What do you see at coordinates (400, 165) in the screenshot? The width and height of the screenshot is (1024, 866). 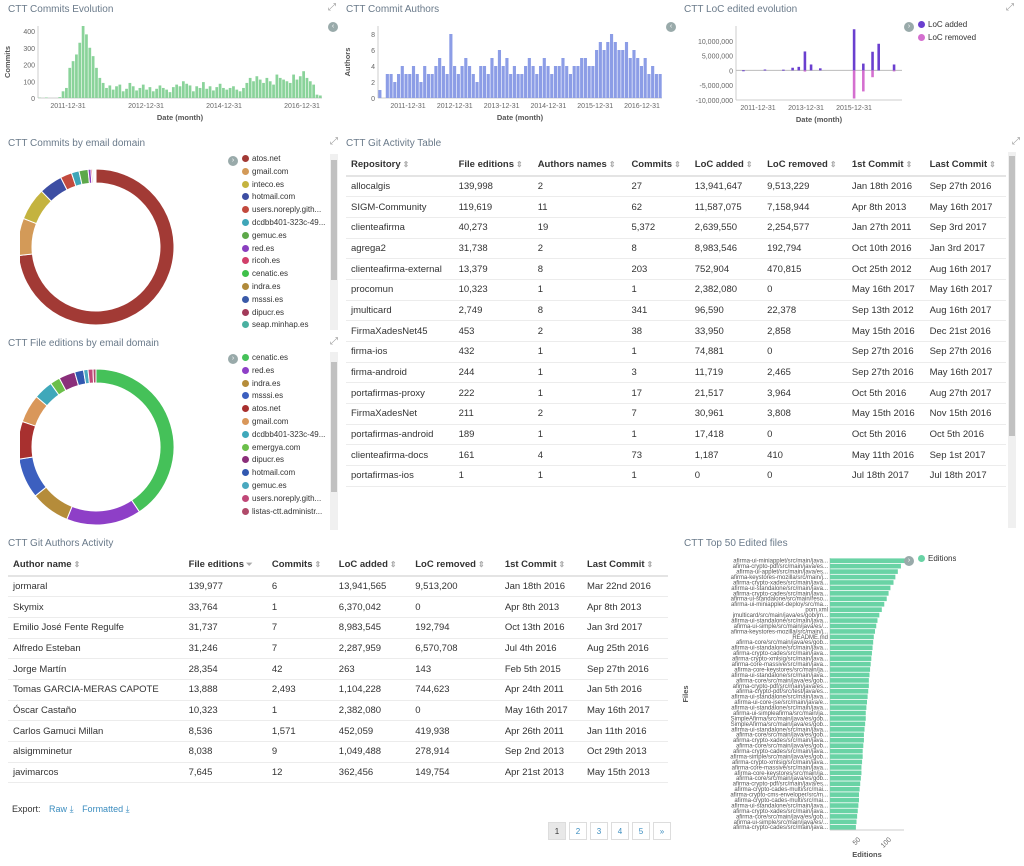 I see `column-header: Repository ⇕` at bounding box center [400, 165].